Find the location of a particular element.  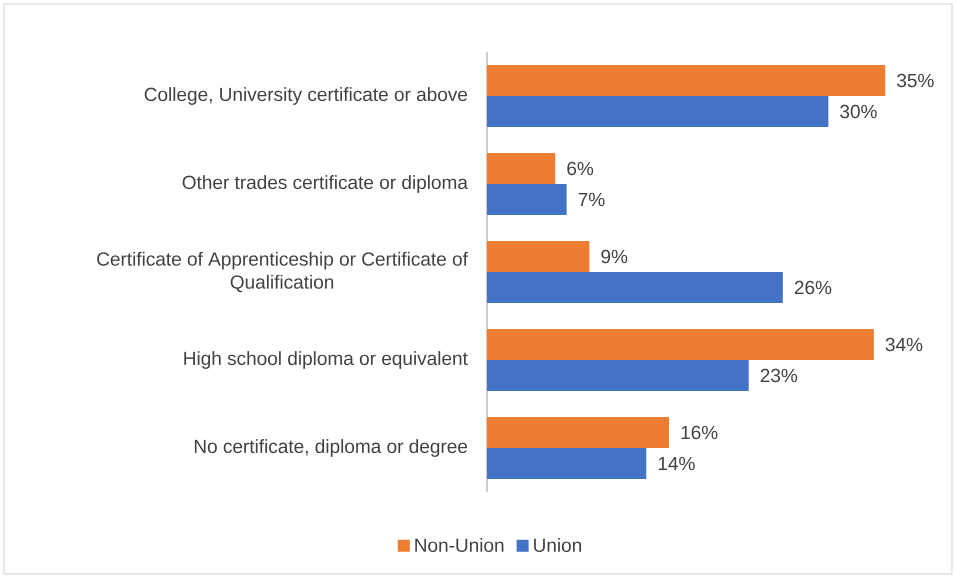

data-label: 23% is located at coordinates (779, 375).